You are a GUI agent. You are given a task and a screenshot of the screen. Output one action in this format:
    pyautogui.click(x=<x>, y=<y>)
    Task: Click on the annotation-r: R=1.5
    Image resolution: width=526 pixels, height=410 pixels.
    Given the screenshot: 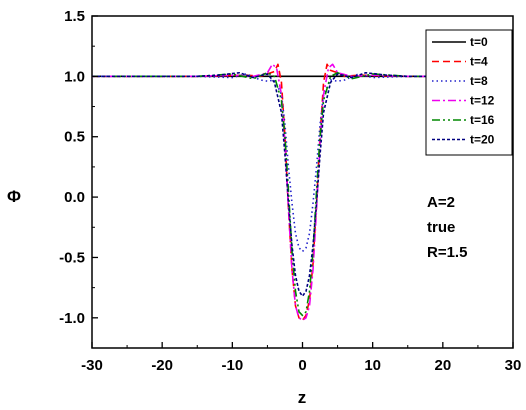 What is the action you would take?
    pyautogui.click(x=447, y=252)
    